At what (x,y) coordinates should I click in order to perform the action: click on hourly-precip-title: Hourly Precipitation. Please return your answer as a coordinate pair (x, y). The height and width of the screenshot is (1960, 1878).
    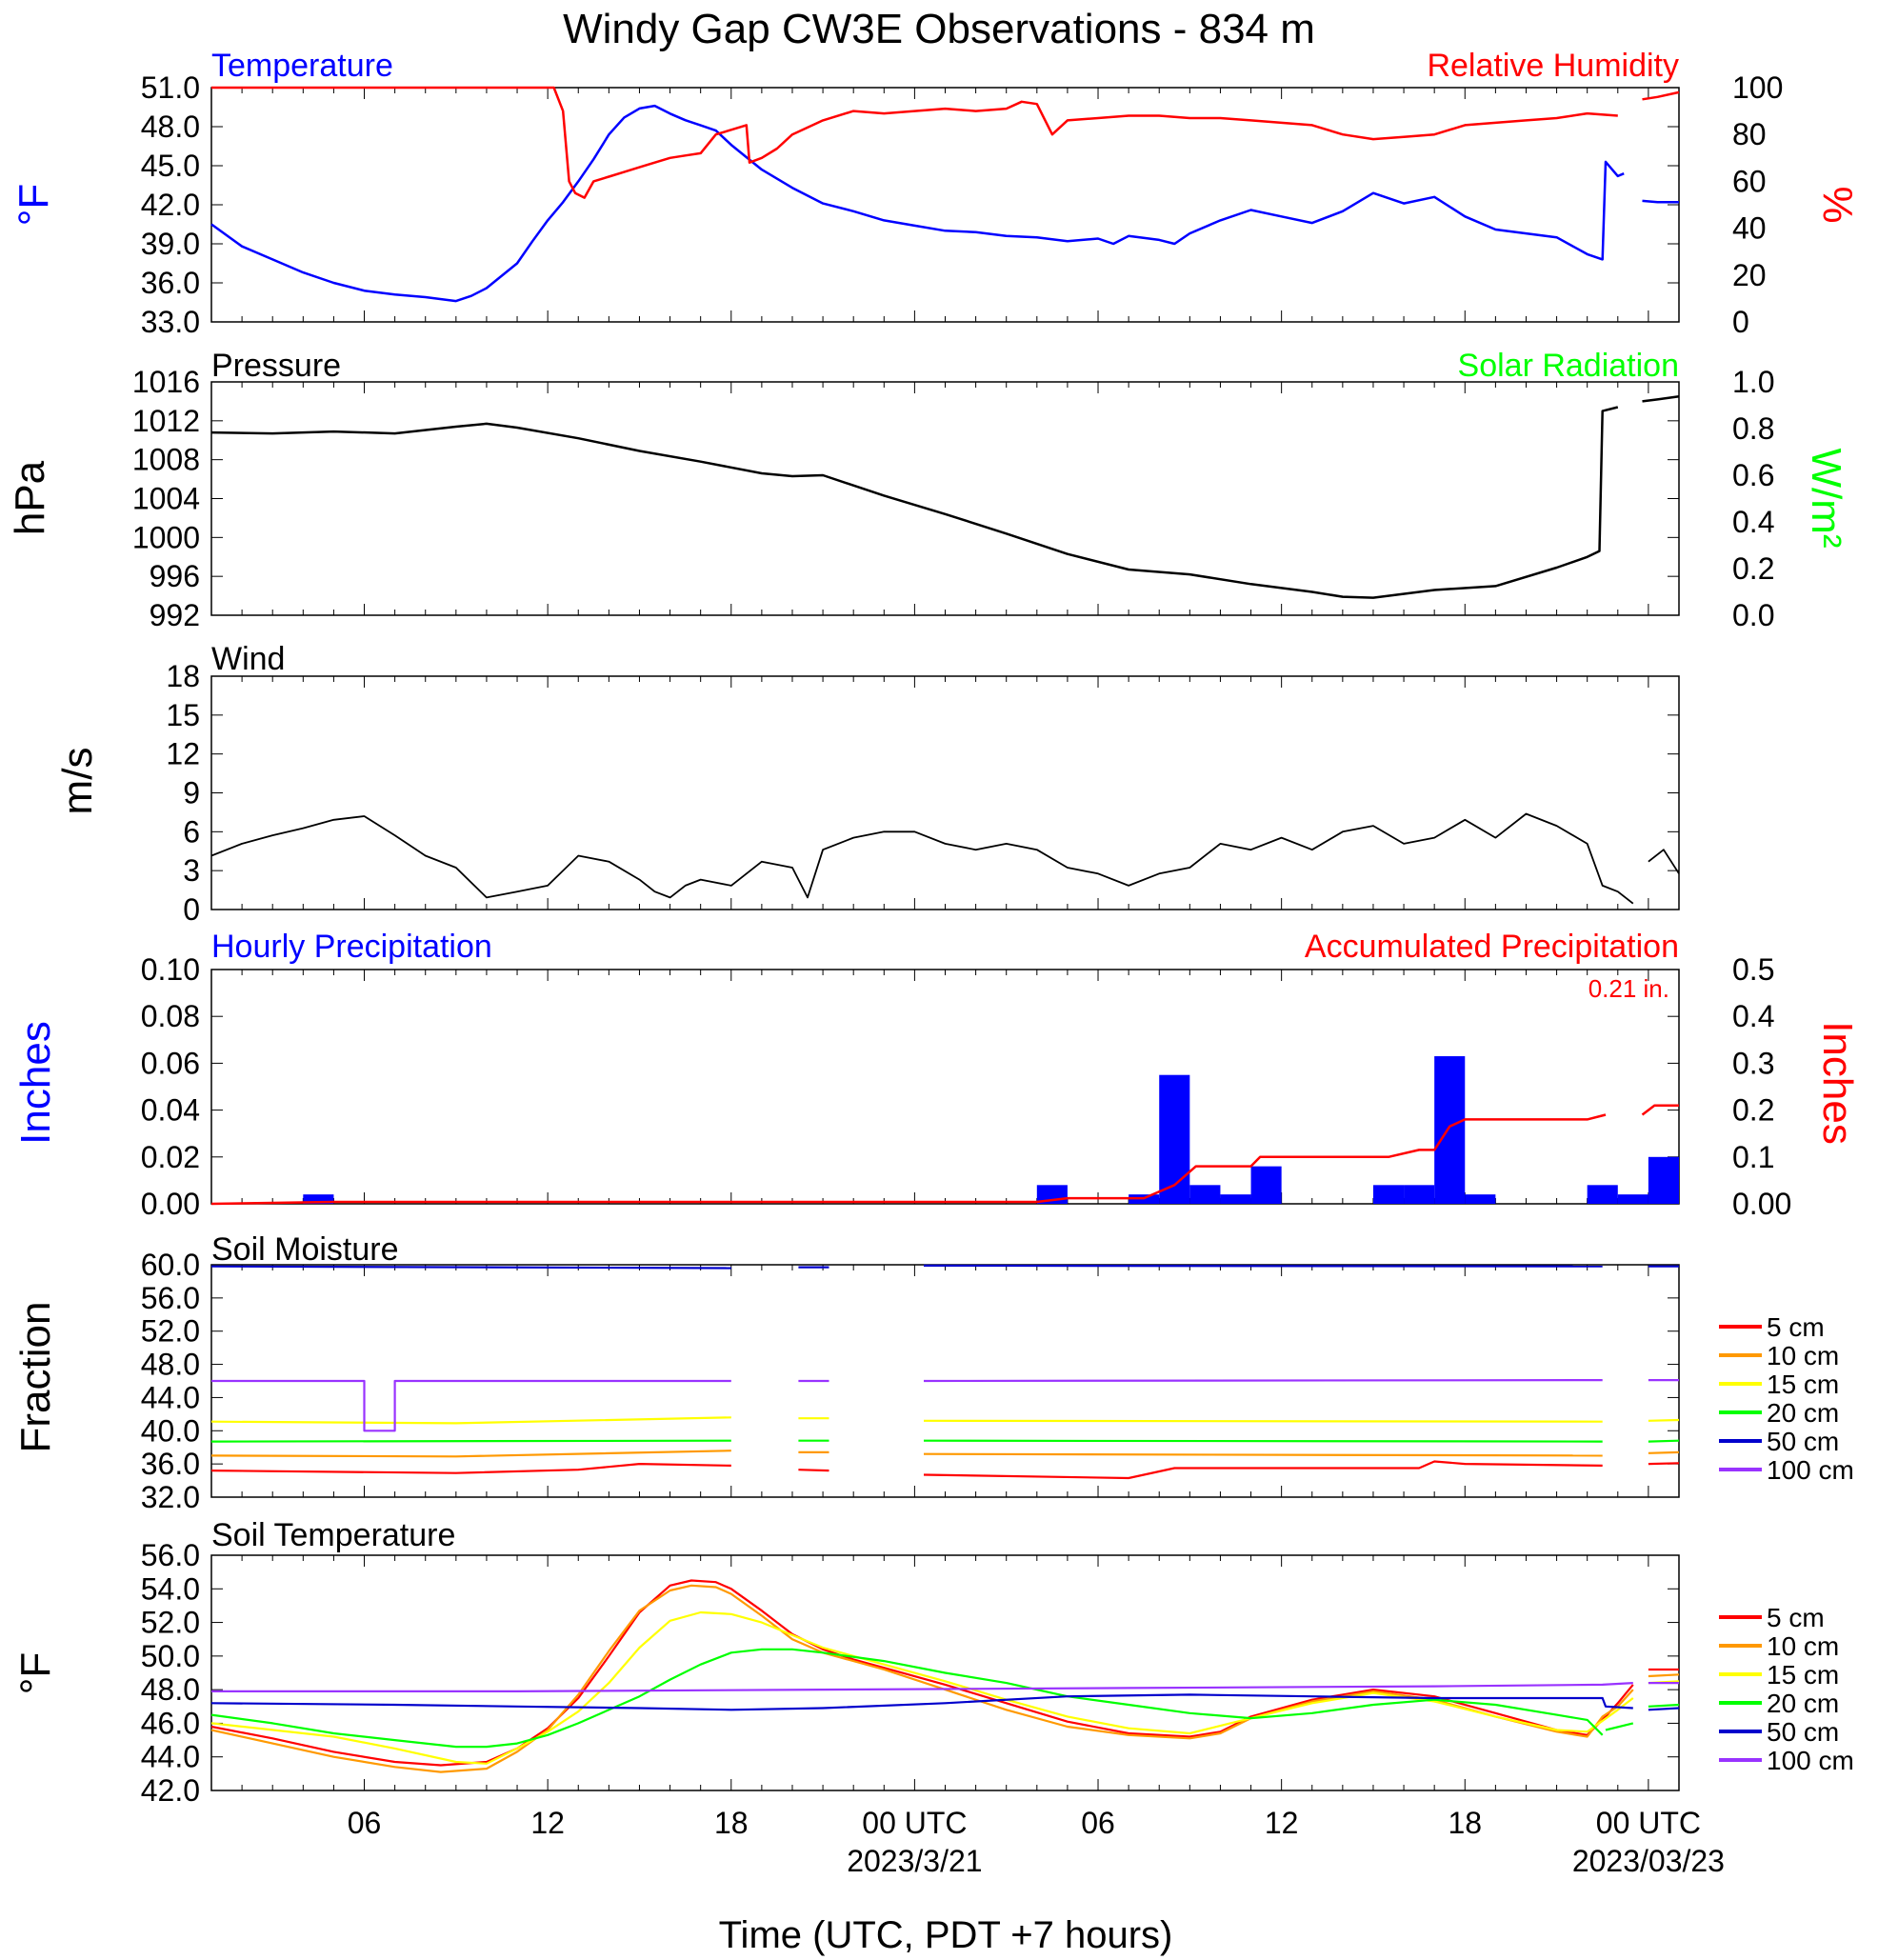
    Looking at the image, I should click on (351, 947).